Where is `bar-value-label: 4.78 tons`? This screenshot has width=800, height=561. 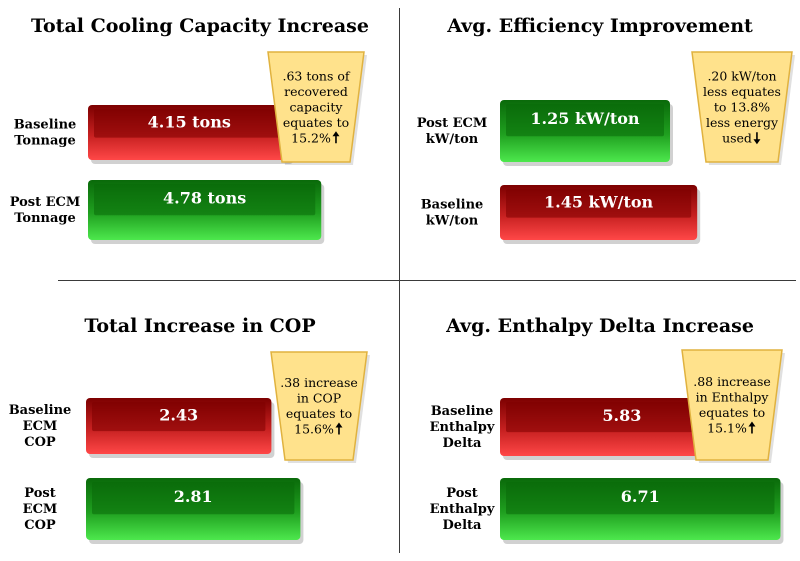
bar-value-label: 4.78 tons is located at coordinates (204, 198).